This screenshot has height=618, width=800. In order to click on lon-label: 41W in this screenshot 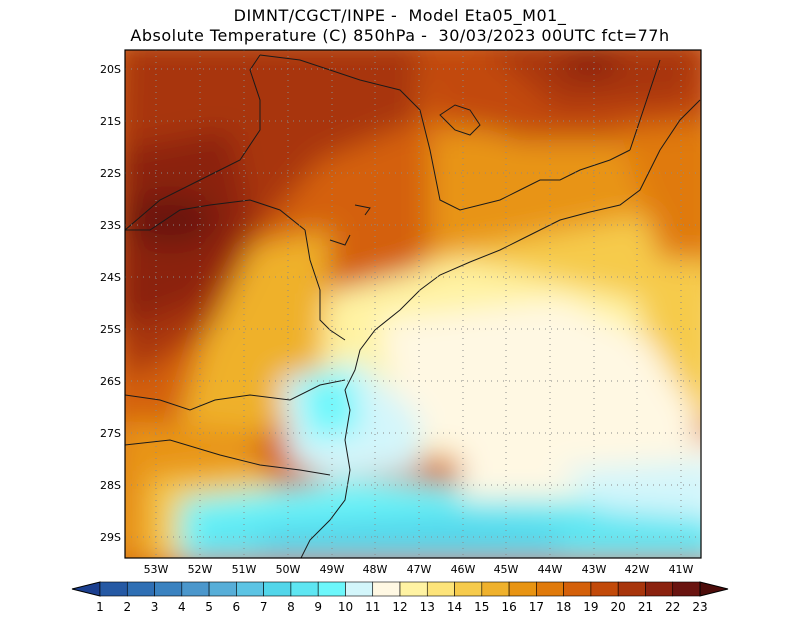, I will do `click(681, 569)`.